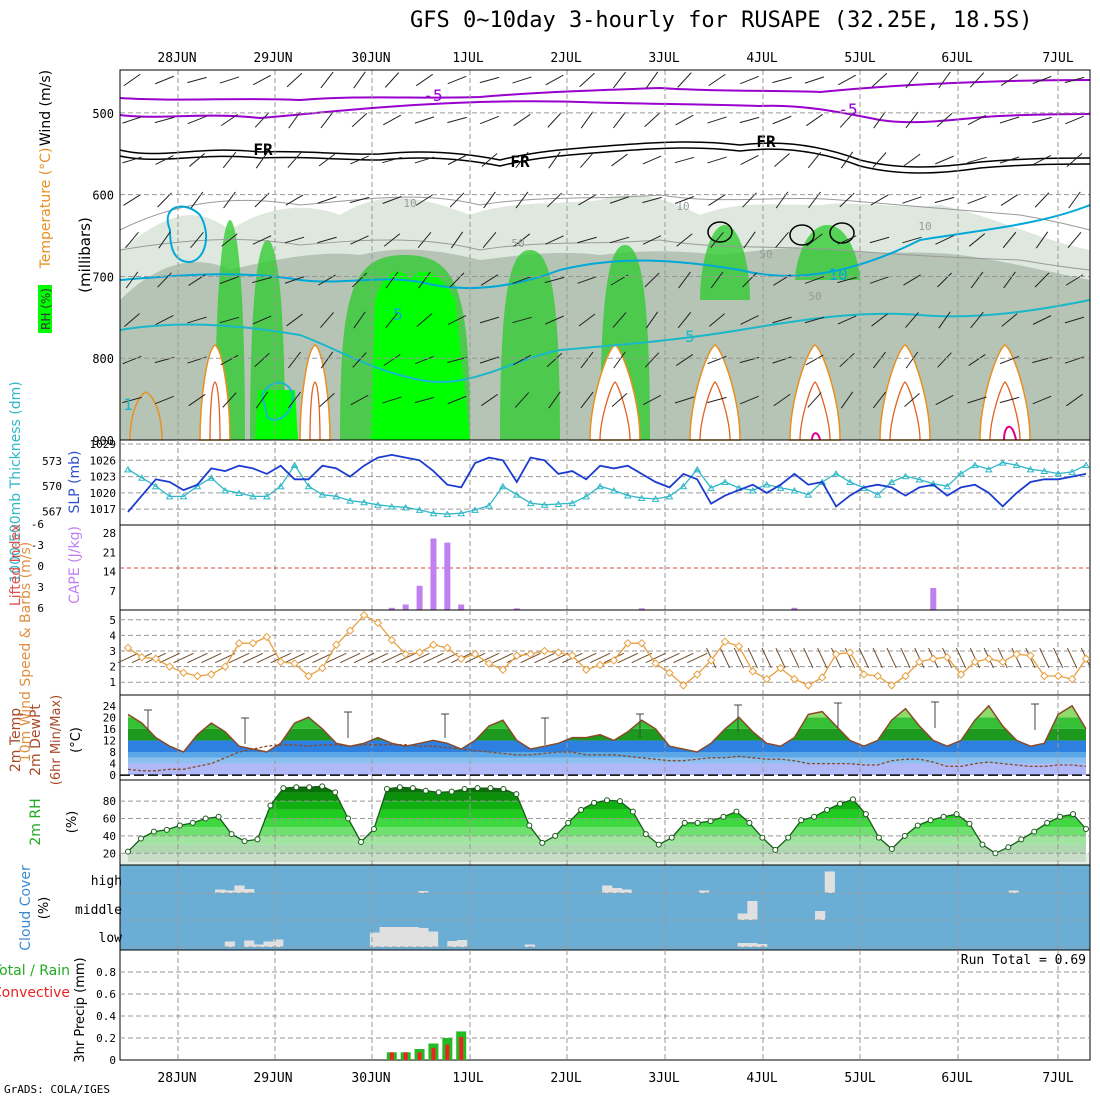 Image resolution: width=1100 pixels, height=1100 pixels. I want to click on cloud-axis-unit: (%), so click(44, 908).